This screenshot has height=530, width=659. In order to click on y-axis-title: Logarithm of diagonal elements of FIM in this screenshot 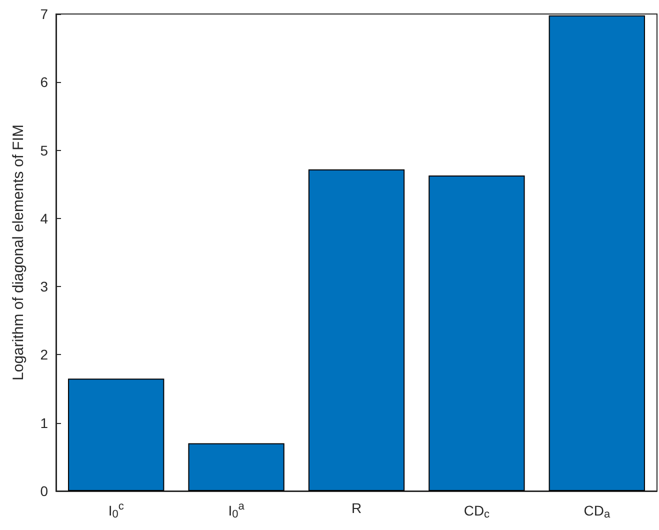, I will do `click(18, 252)`.